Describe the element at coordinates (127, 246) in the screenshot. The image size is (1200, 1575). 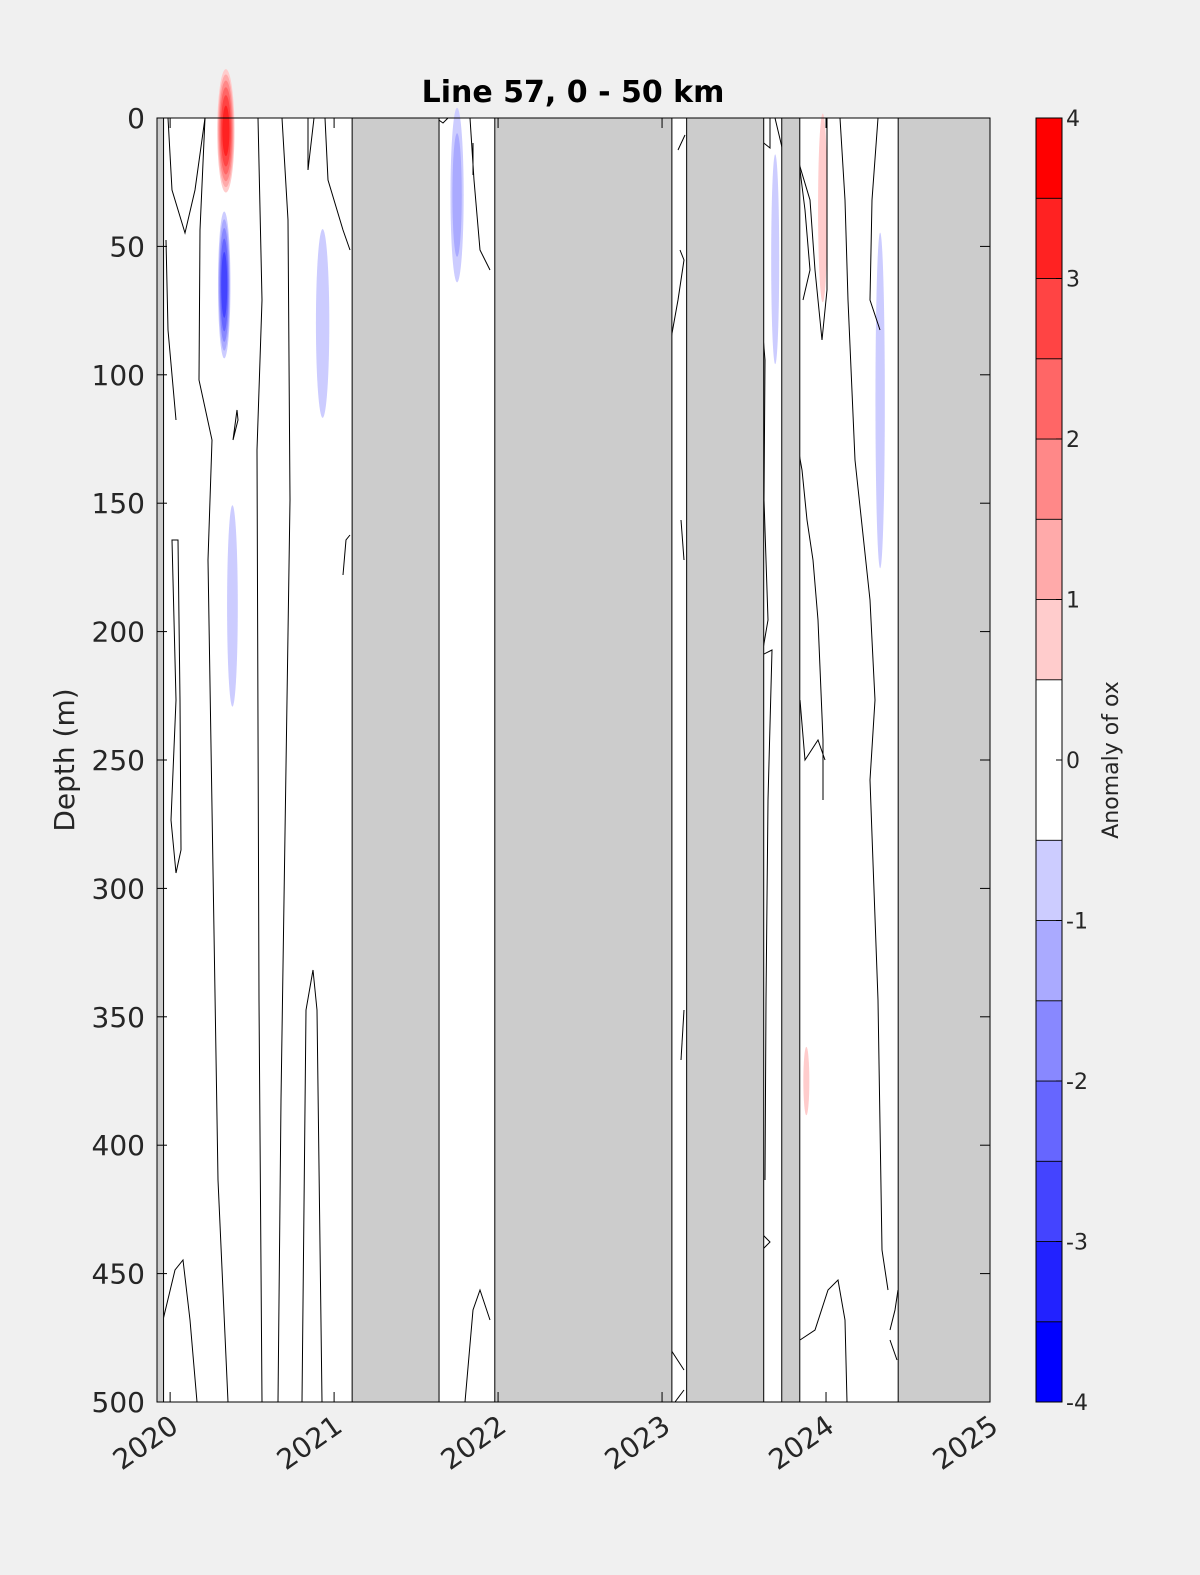
I see `y-tick-label: 50` at that location.